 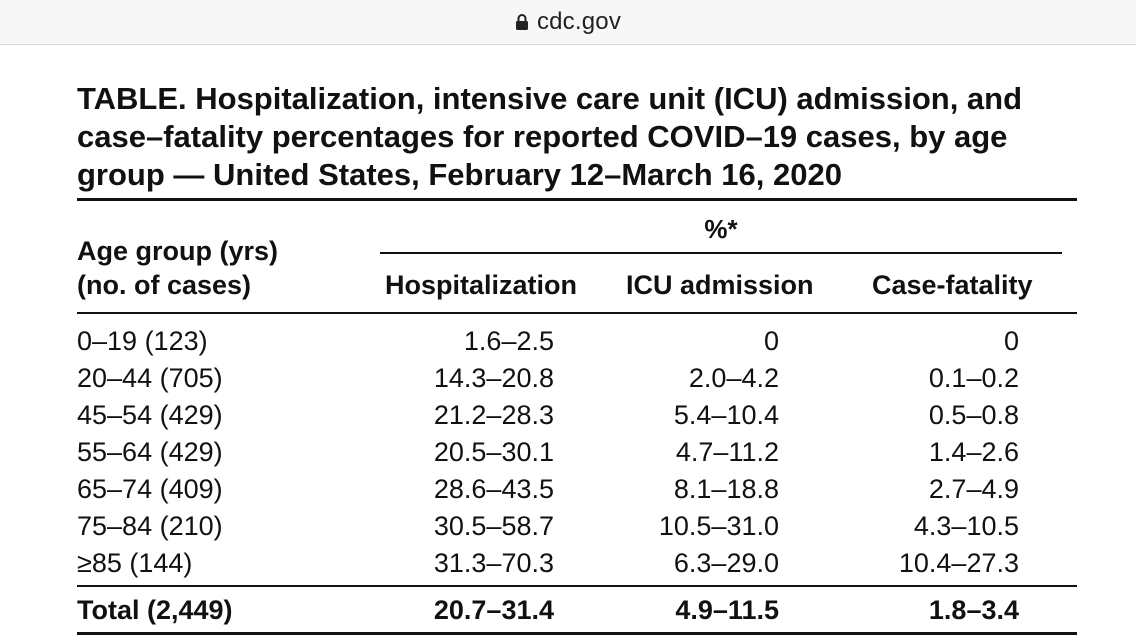 I want to click on age-cell: 65–74 (409), so click(x=150, y=489).